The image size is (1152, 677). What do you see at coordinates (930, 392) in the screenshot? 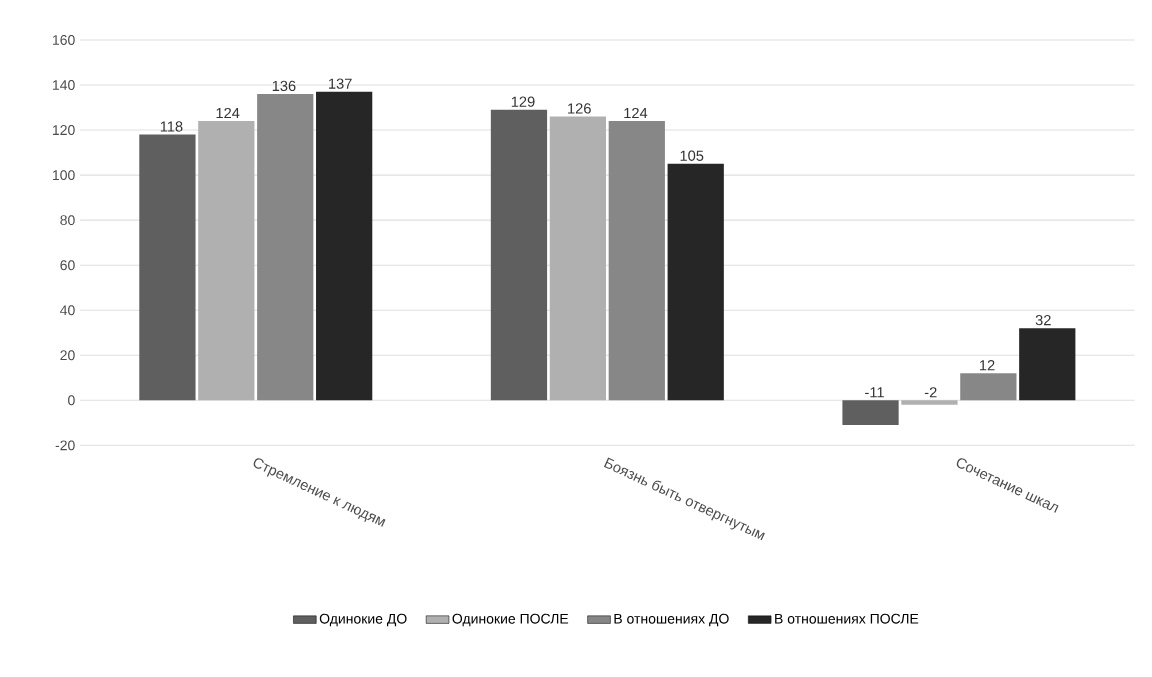
I see `data-label: -2` at bounding box center [930, 392].